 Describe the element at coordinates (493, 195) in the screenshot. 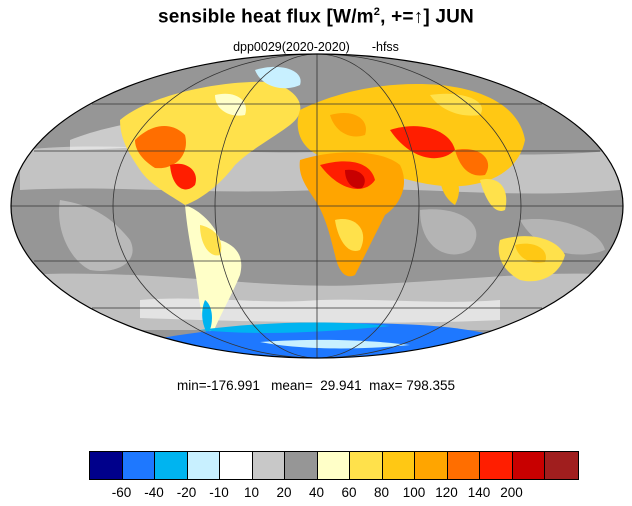

I see `se-asia` at that location.